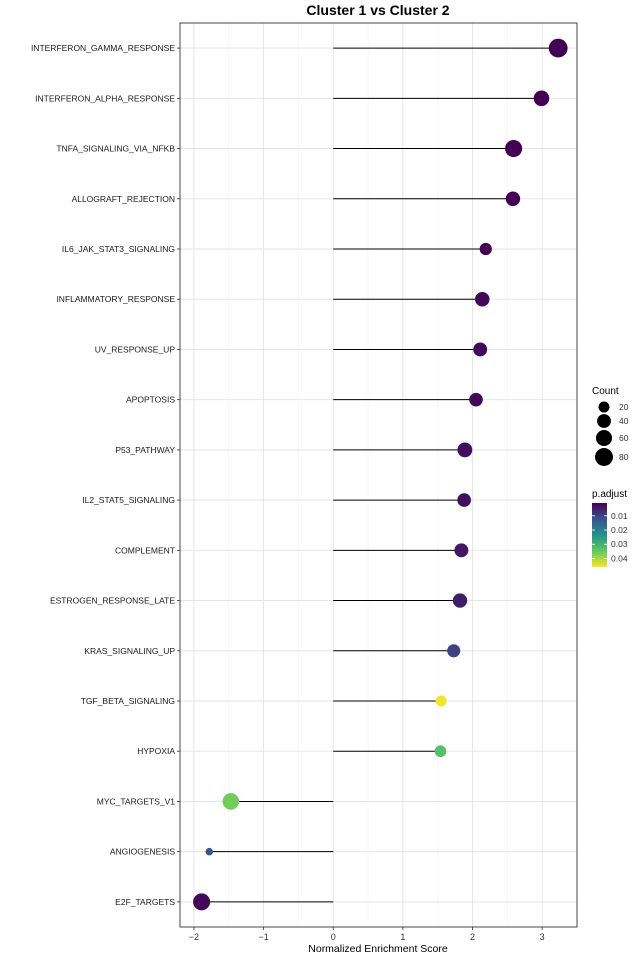  I want to click on x-tick-label: 3, so click(542, 937).